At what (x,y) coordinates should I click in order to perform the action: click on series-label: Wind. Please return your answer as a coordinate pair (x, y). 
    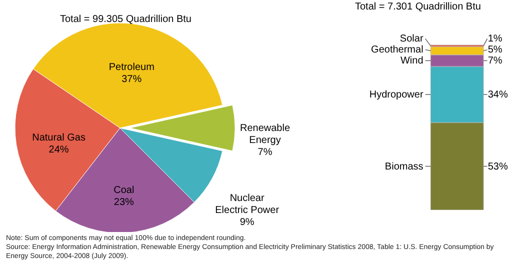
    Looking at the image, I should click on (412, 61).